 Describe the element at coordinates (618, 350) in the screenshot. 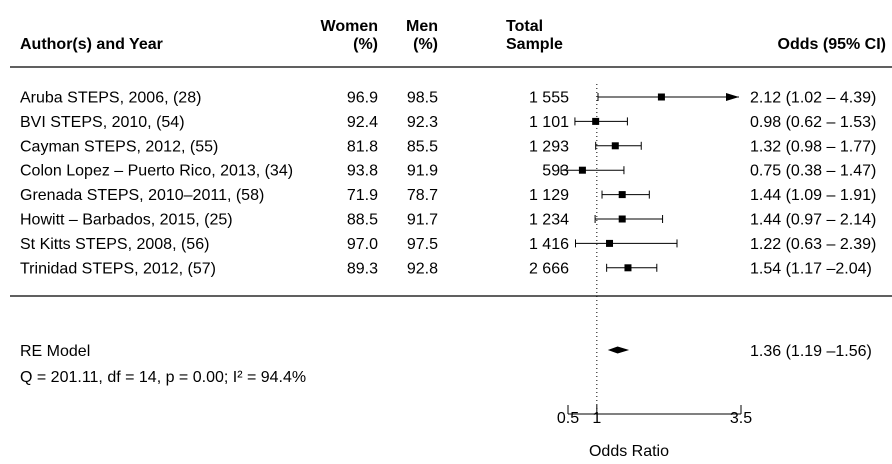

I see `summary-diamond` at that location.